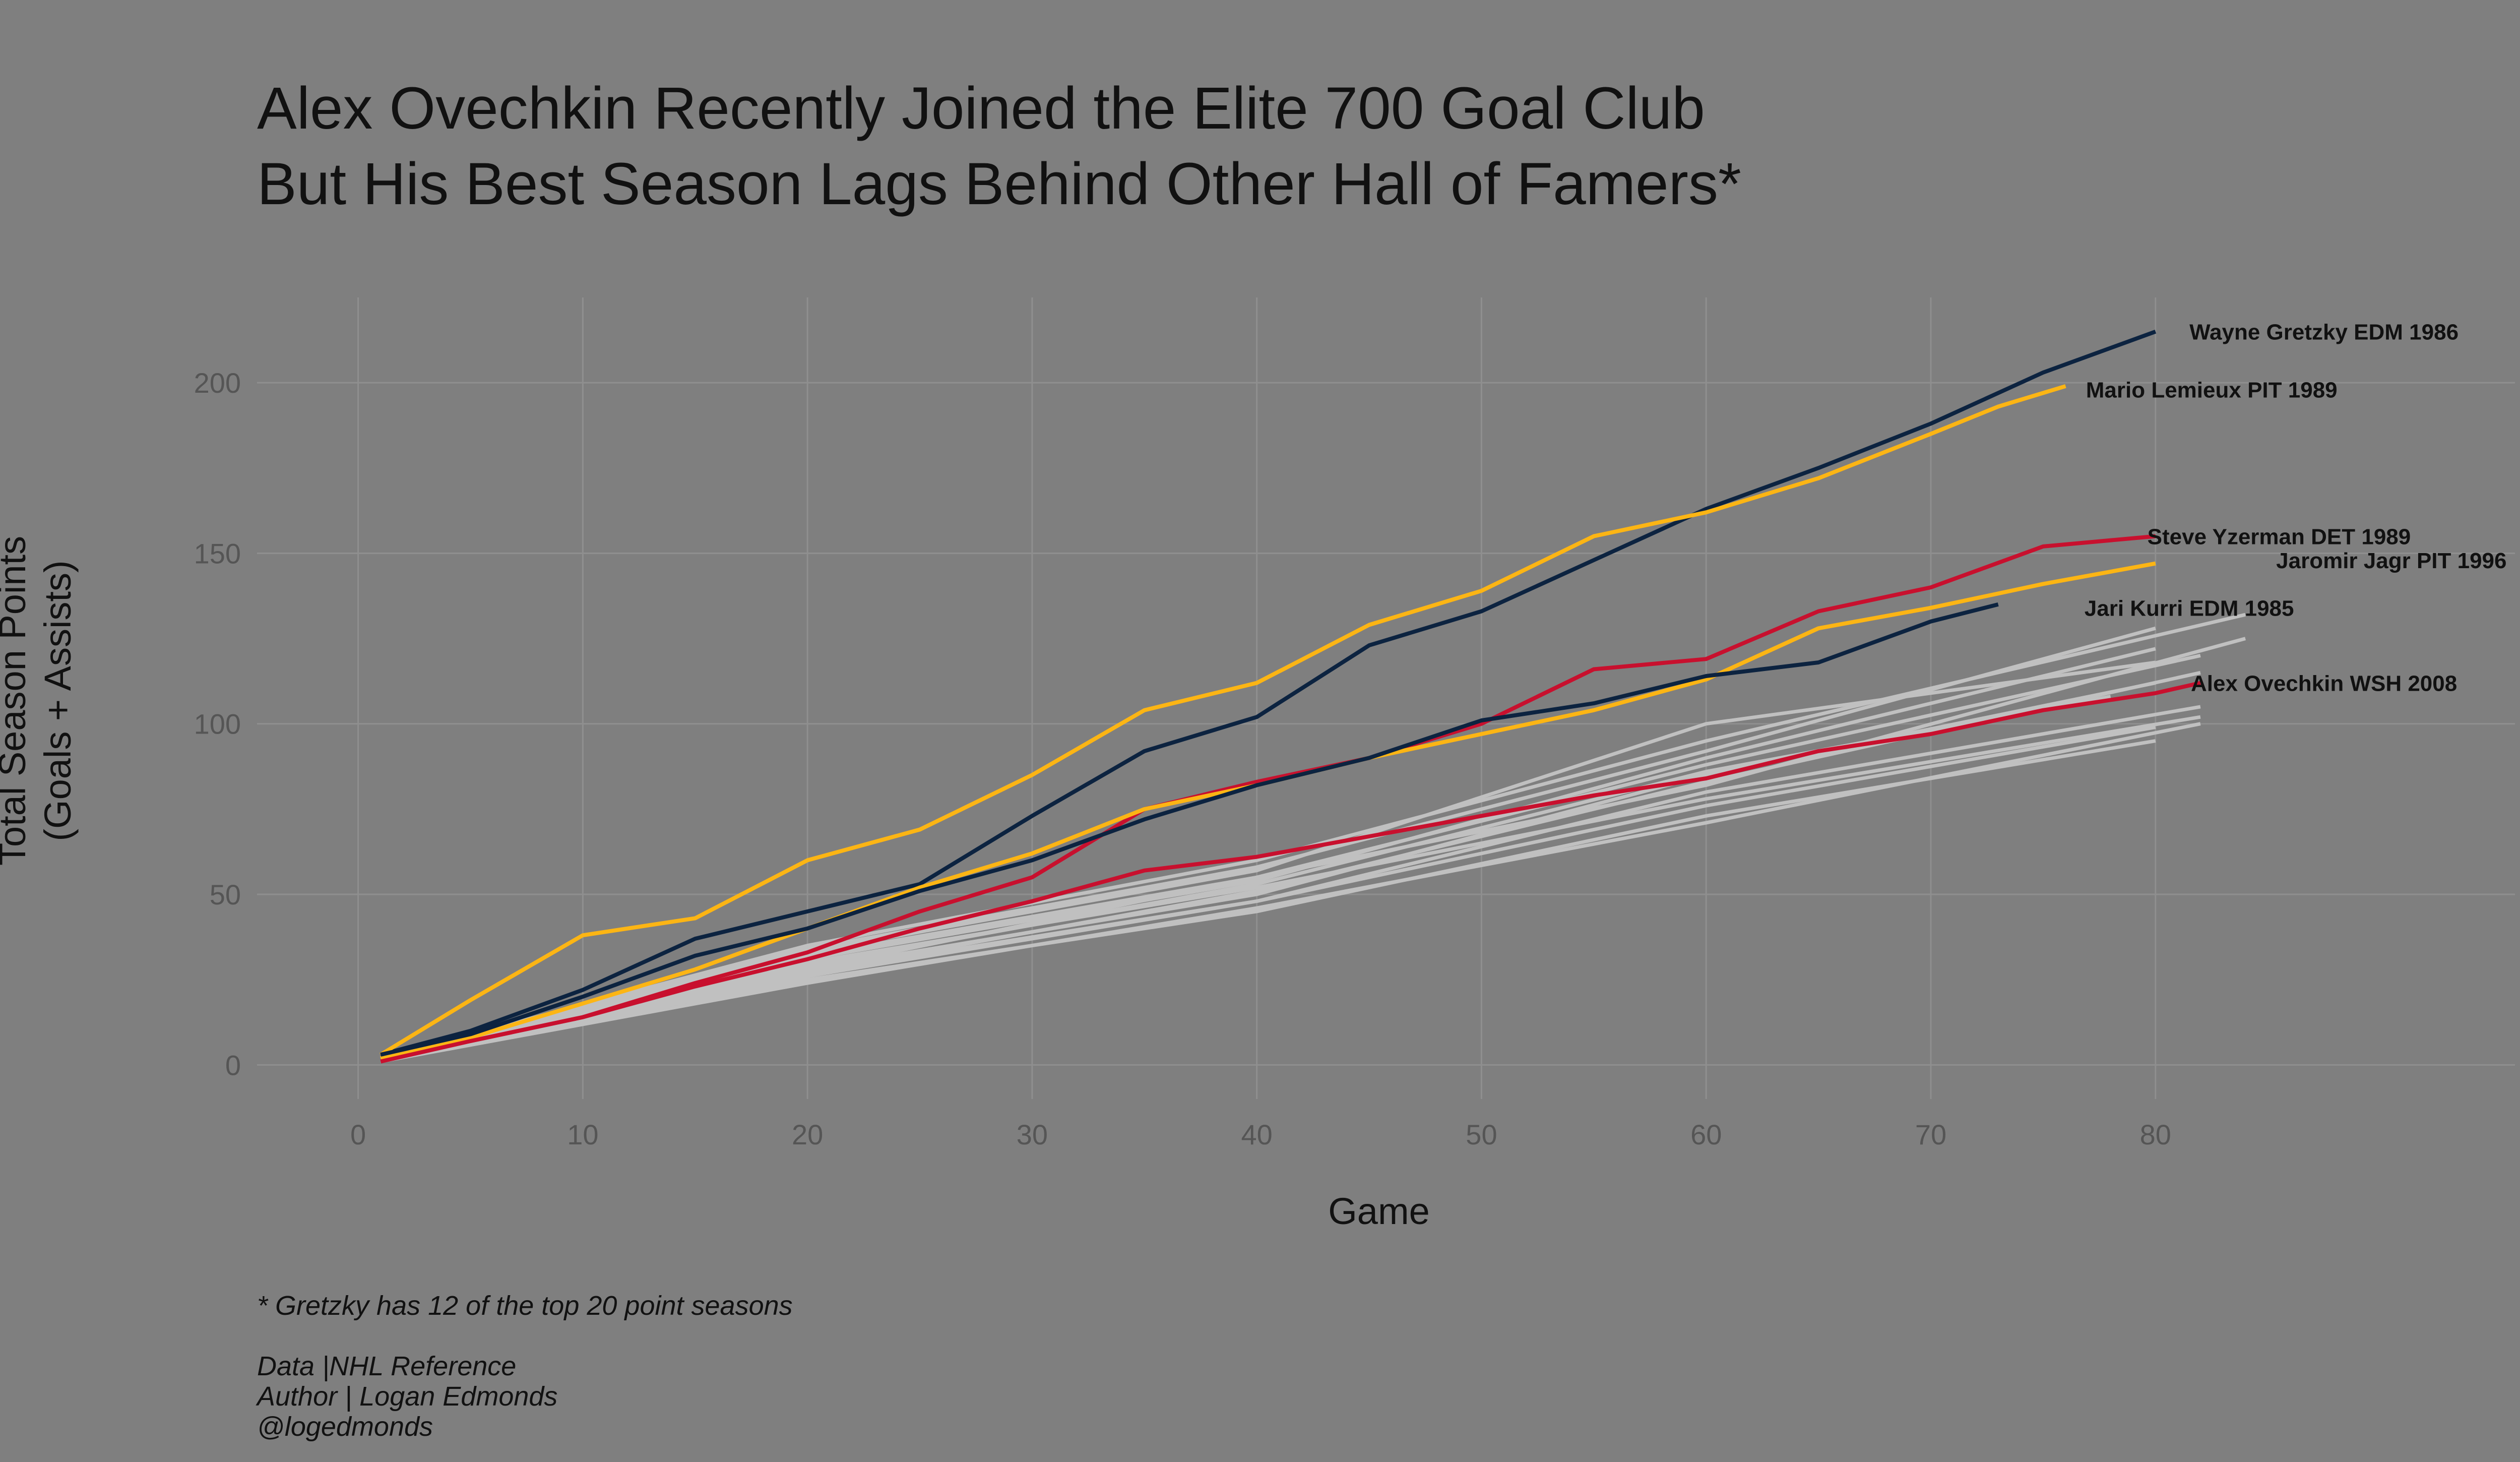 Image resolution: width=2520 pixels, height=1462 pixels. I want to click on series-label: Alex Ovechkin WSH 2008, so click(2324, 684).